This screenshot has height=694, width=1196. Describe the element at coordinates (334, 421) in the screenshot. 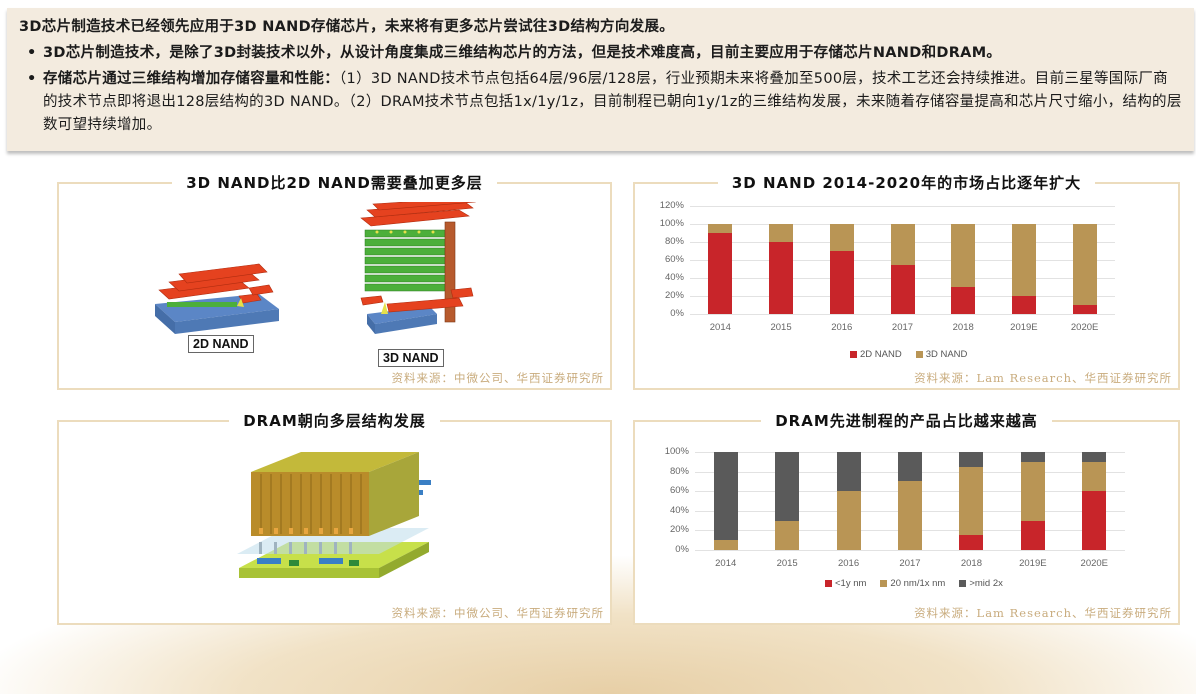

I see `panel-title: DRAM朝向多层结构发展` at that location.